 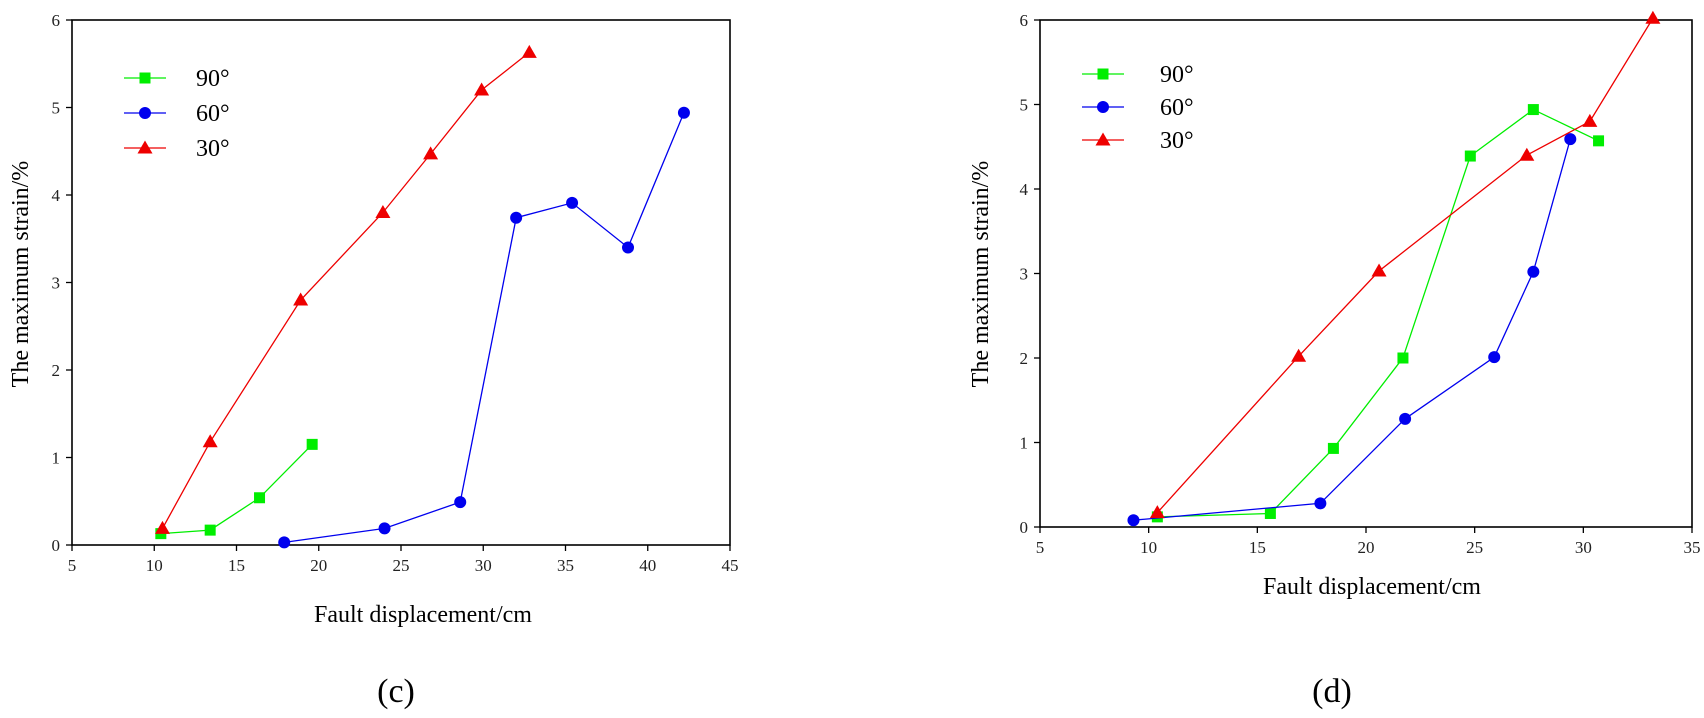 I want to click on x-tick-label: 45, so click(x=730, y=565).